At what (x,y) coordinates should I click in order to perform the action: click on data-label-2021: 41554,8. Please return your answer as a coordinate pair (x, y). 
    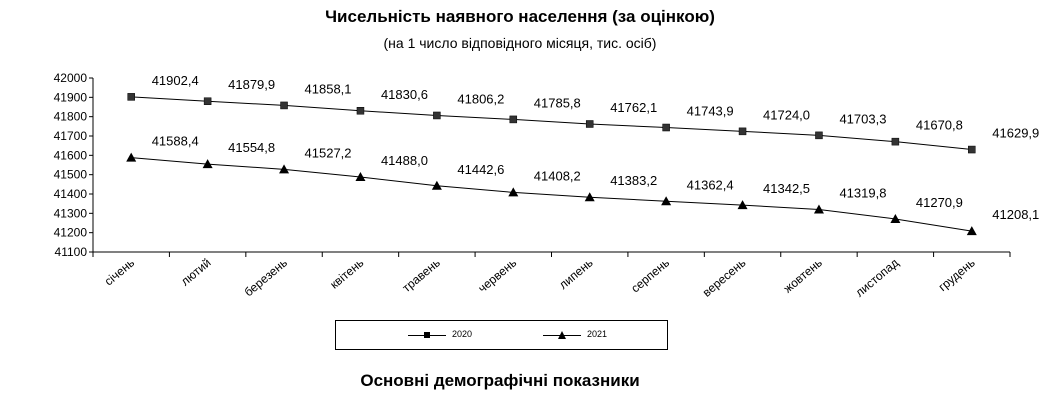
    Looking at the image, I should click on (251, 147).